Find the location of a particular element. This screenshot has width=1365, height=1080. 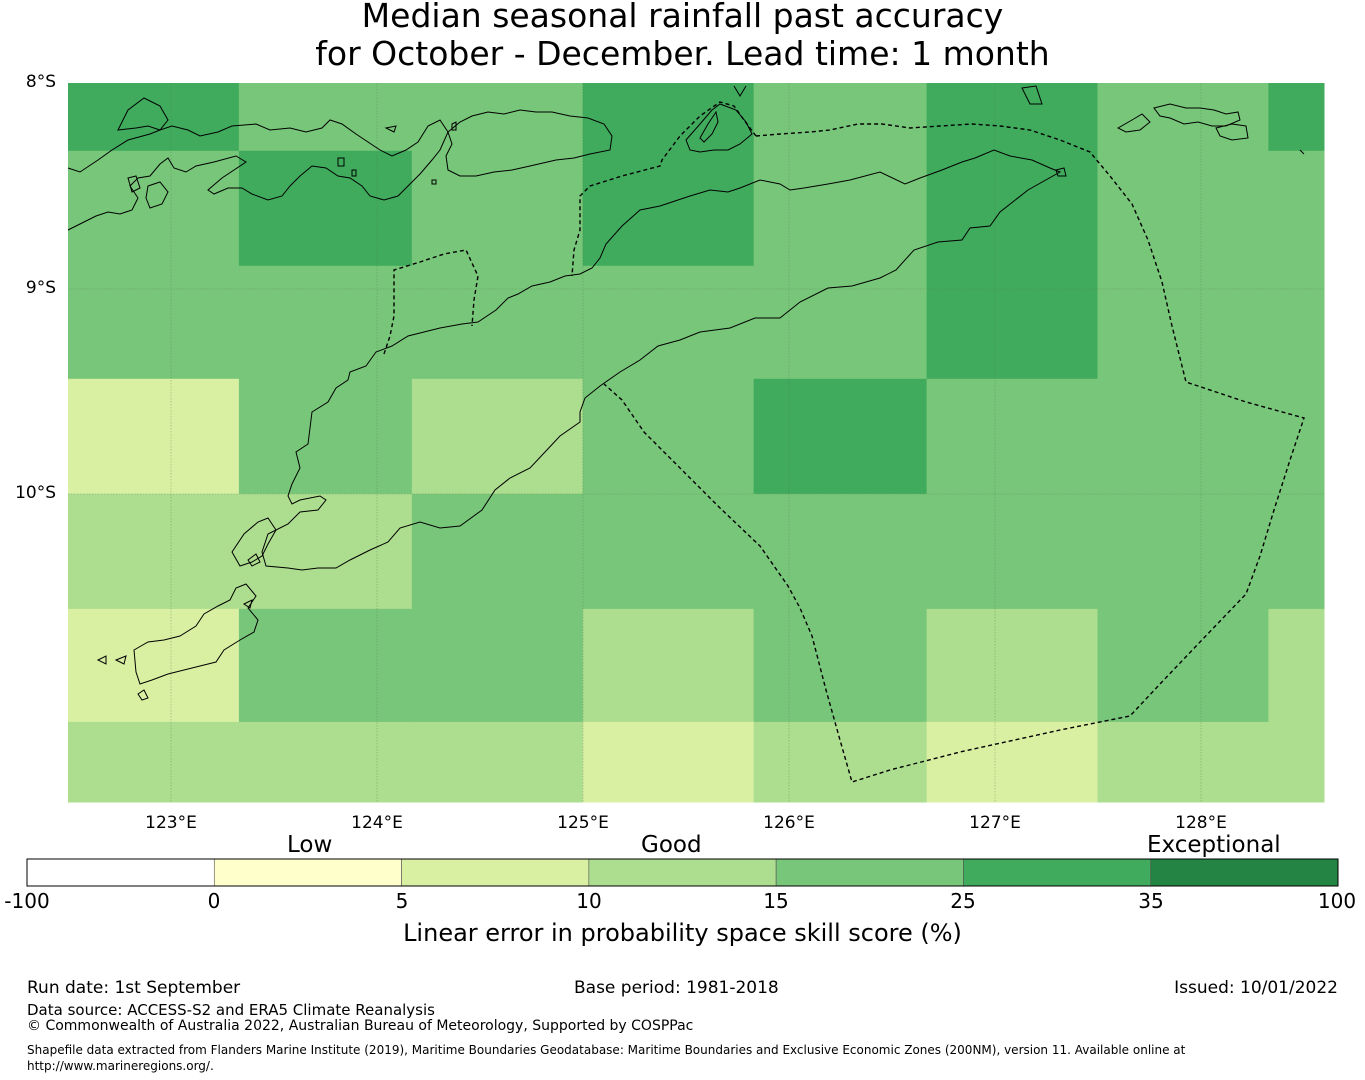

colorbar-tick-label: 15 is located at coordinates (776, 901).